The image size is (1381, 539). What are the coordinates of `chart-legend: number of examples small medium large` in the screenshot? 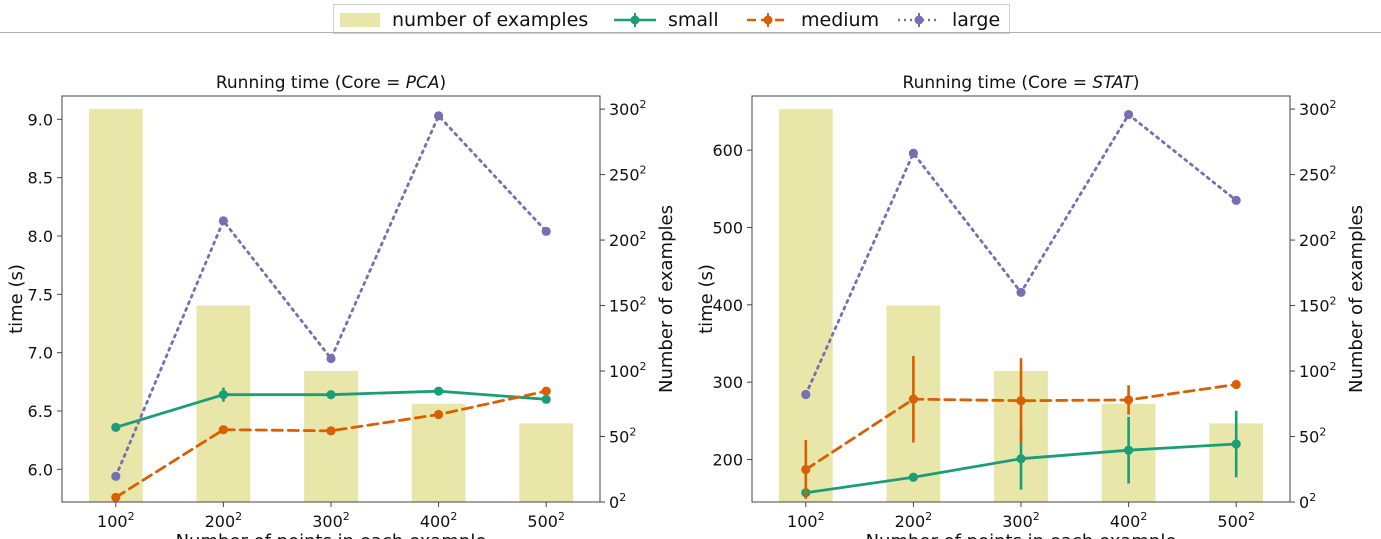 It's located at (690, 22).